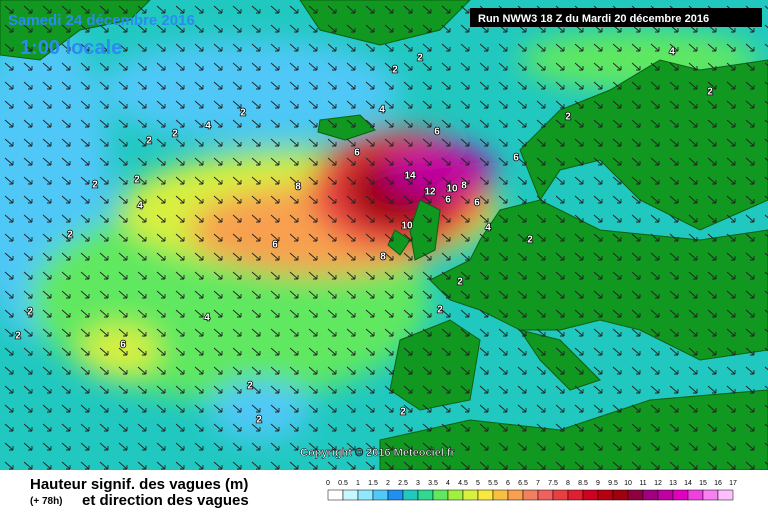  What do you see at coordinates (71, 48) in the screenshot?
I see `time-label: 1:00 locale` at bounding box center [71, 48].